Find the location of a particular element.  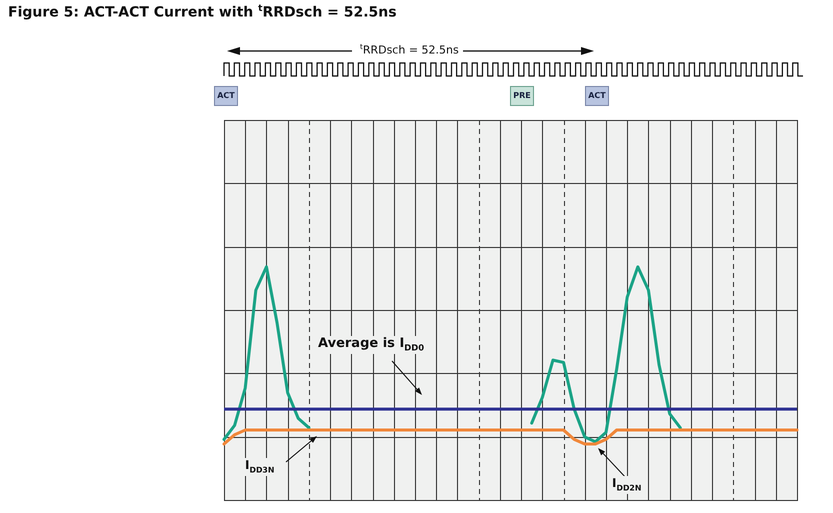

annotation: I$_{DD2N}$ is located at coordinates (627, 485).